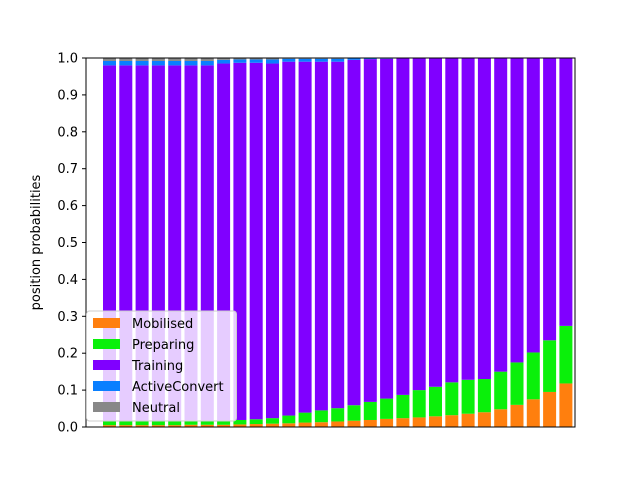 The height and width of the screenshot is (480, 640). What do you see at coordinates (67, 169) in the screenshot?
I see `y-tick-label-7: 0.7` at bounding box center [67, 169].